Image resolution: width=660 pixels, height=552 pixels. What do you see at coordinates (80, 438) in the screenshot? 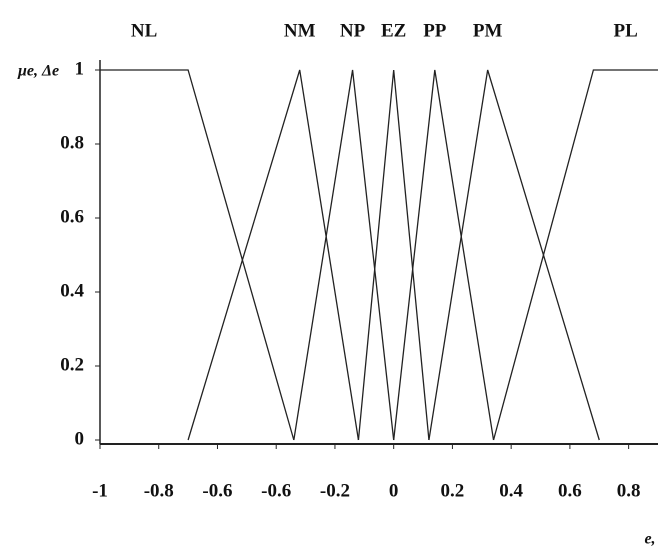
I see `y-tick-label: 0` at bounding box center [80, 438].